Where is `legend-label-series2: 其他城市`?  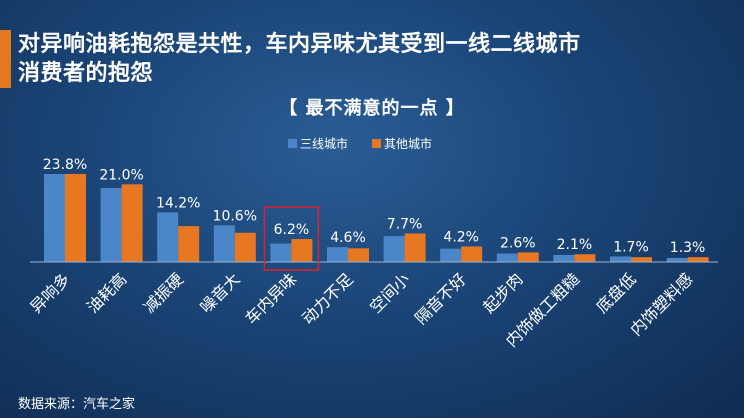 legend-label-series2: 其他城市 is located at coordinates (408, 143).